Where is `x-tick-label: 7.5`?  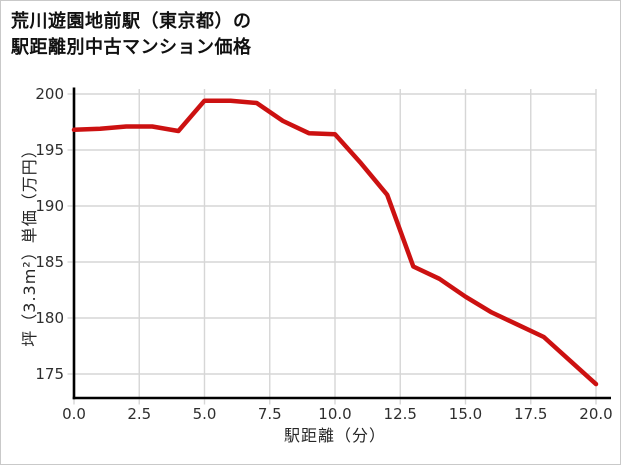 x-tick-label: 7.5 is located at coordinates (269, 414).